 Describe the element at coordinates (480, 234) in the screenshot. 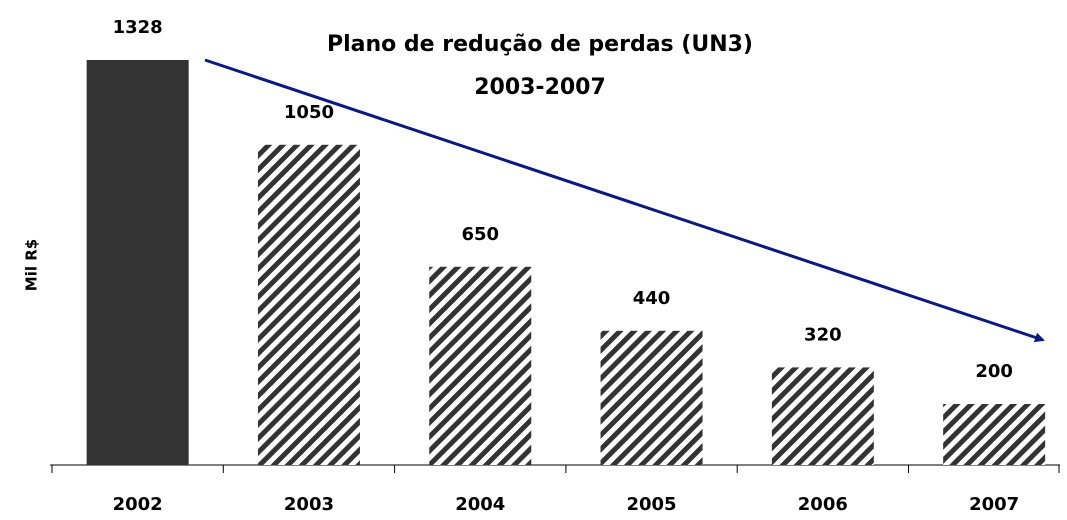

I see `value-label: 650` at that location.